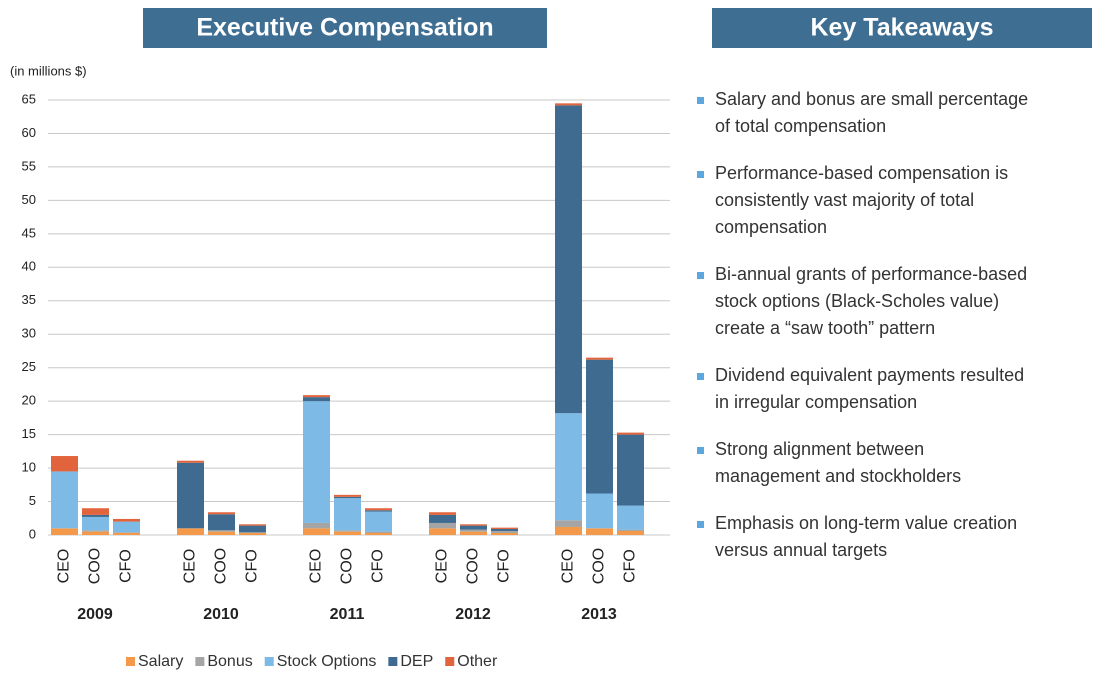 The image size is (1098, 673). I want to click on y-tick-label: 35, so click(29, 299).